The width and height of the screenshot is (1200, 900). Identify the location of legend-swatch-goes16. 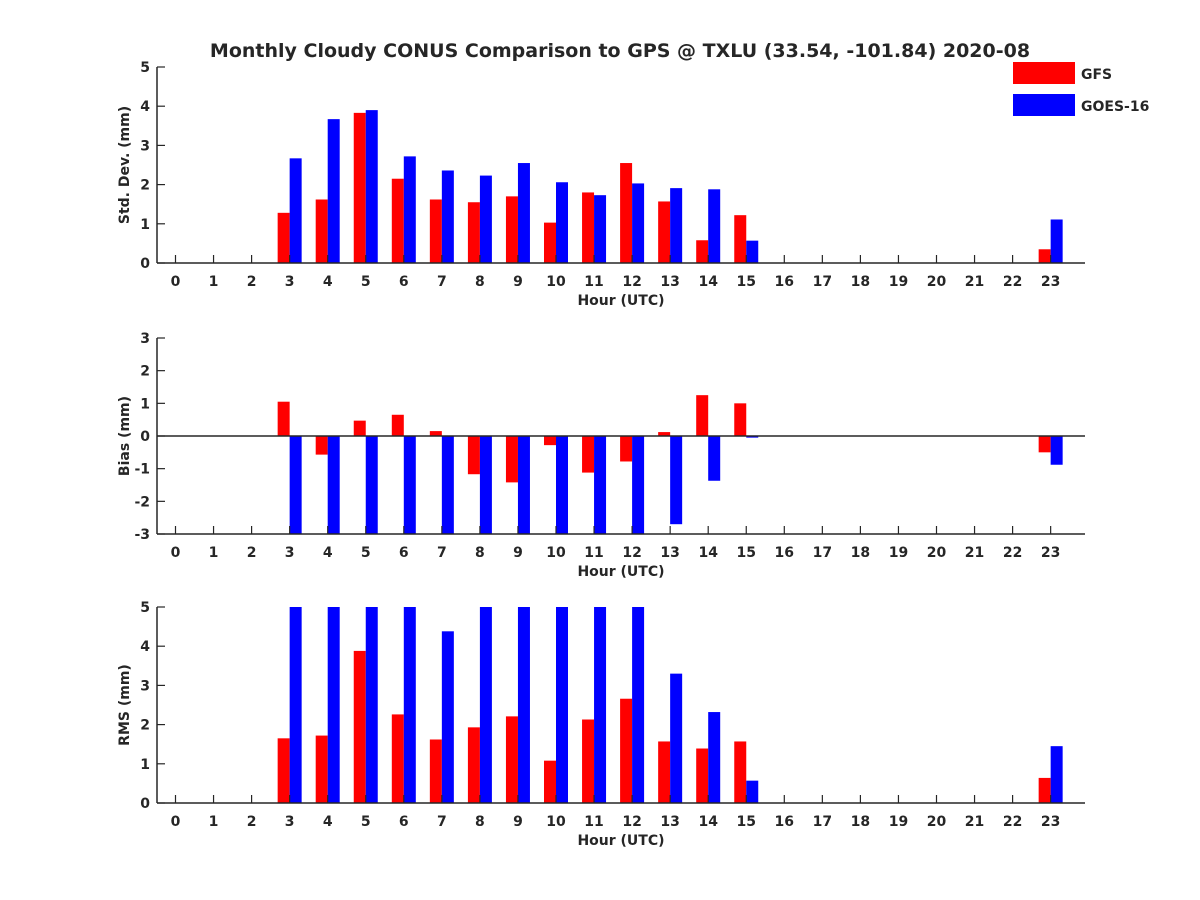
(1044, 105).